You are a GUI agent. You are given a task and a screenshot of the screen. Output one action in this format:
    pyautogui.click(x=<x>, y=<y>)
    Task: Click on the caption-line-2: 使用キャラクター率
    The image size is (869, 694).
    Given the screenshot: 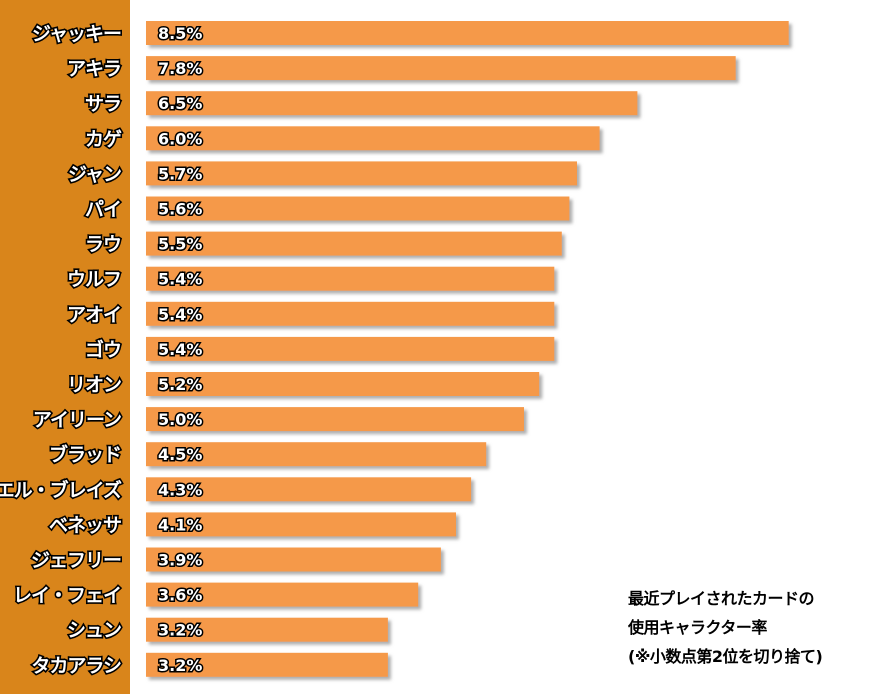 What is the action you would take?
    pyautogui.click(x=697, y=627)
    